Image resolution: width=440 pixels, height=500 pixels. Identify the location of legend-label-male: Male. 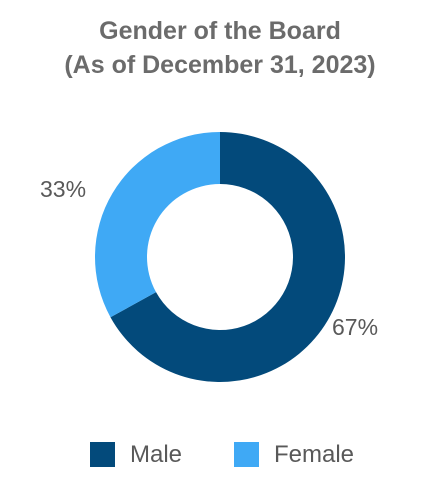
(156, 454).